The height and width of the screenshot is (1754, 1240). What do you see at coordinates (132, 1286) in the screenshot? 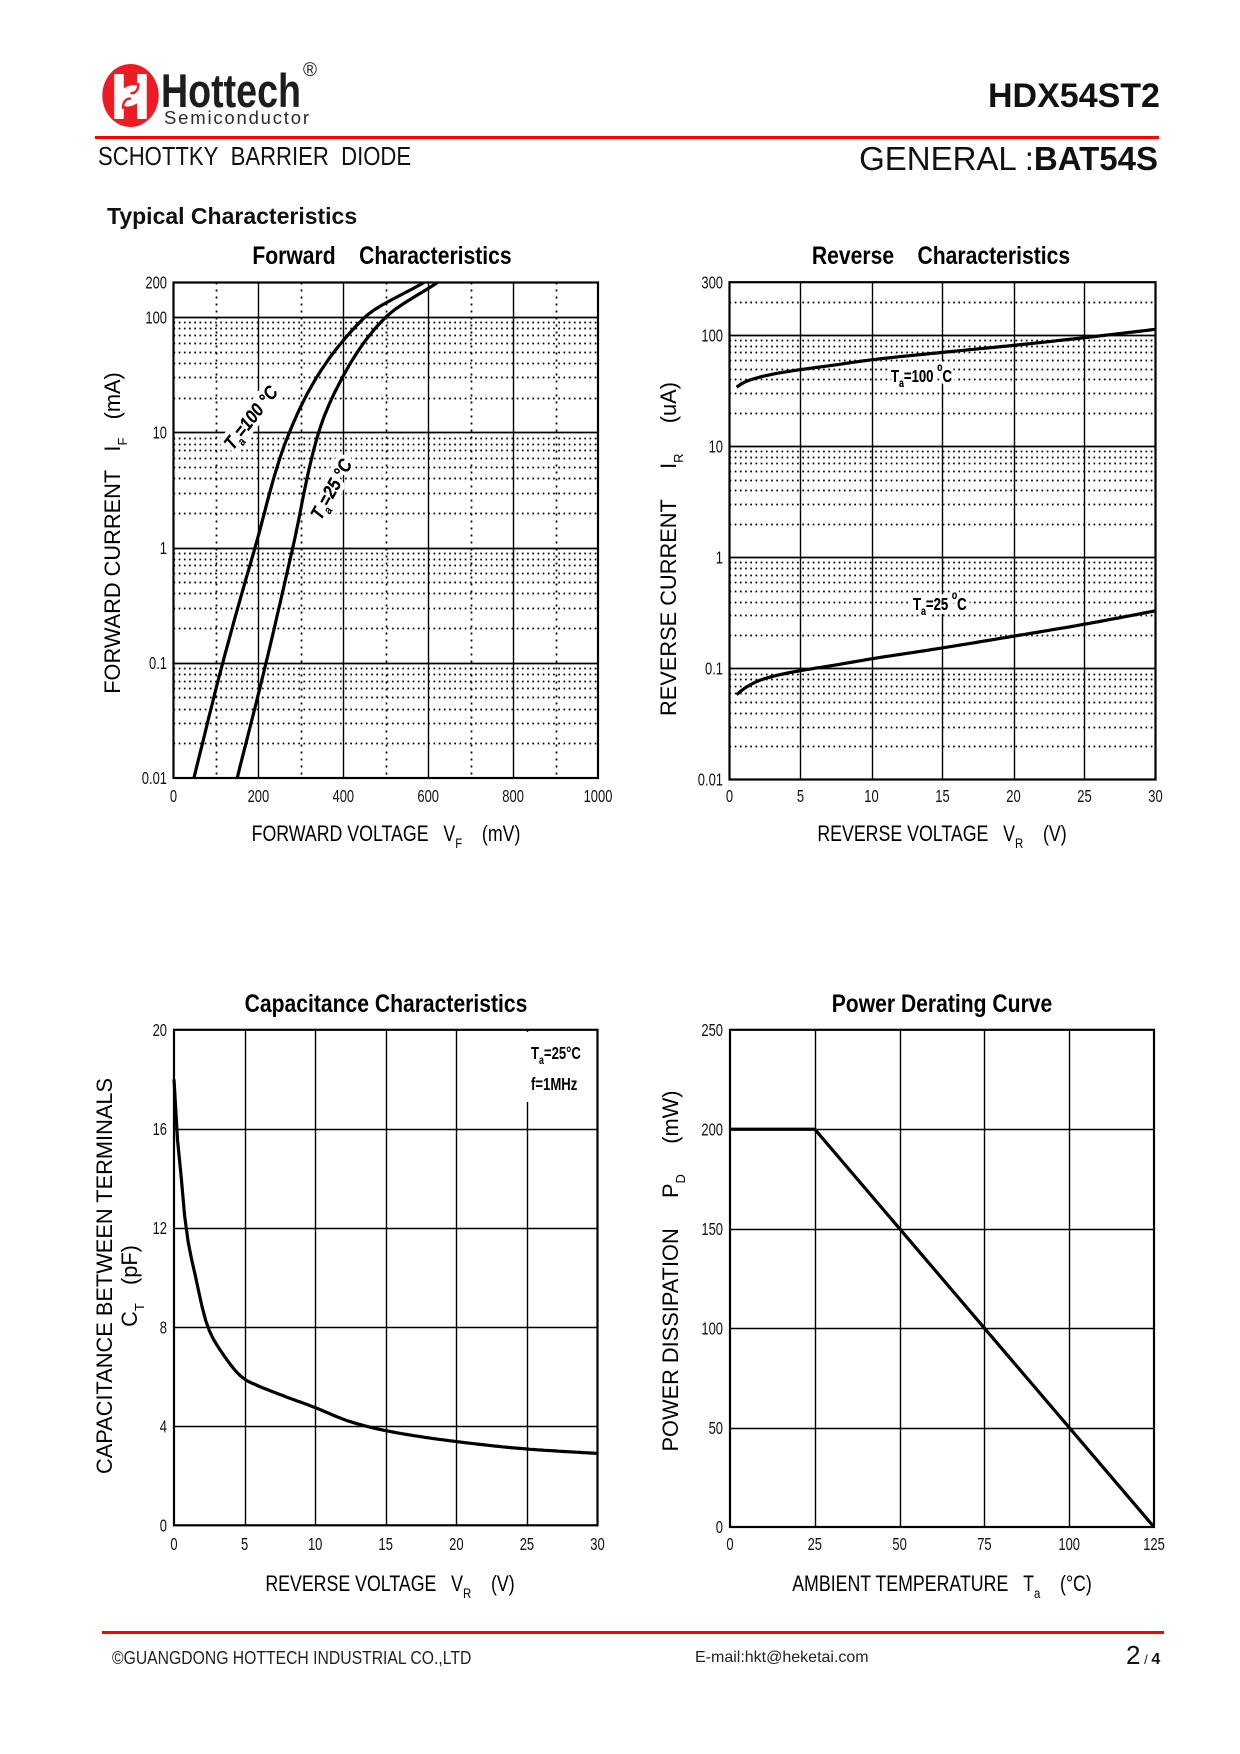
I see `svg-text: CT (pF)` at bounding box center [132, 1286].